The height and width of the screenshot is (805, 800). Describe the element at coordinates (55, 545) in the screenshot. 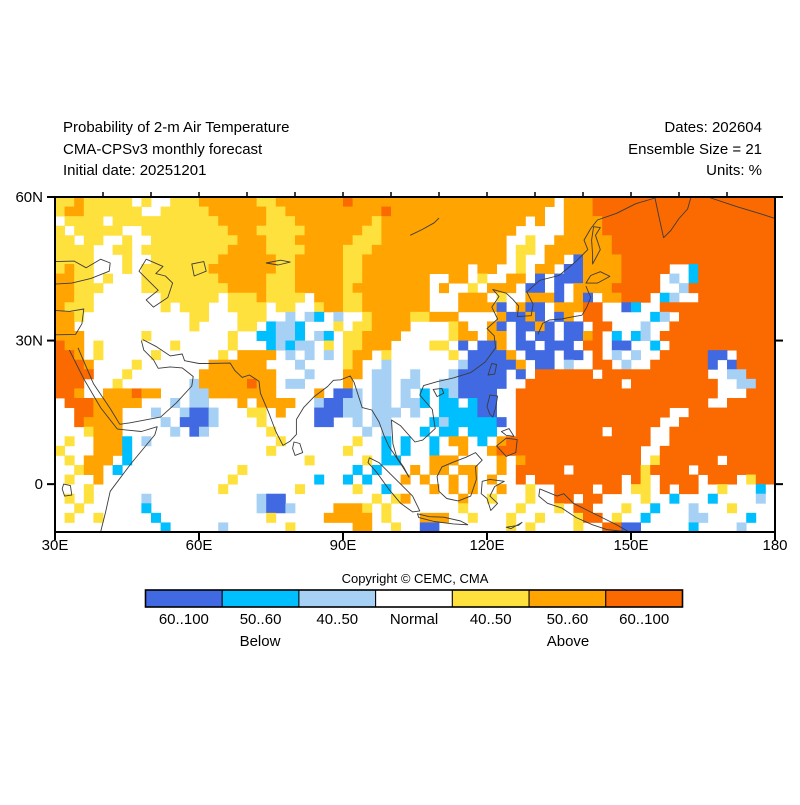

I see `x-tick-label: 30E` at that location.